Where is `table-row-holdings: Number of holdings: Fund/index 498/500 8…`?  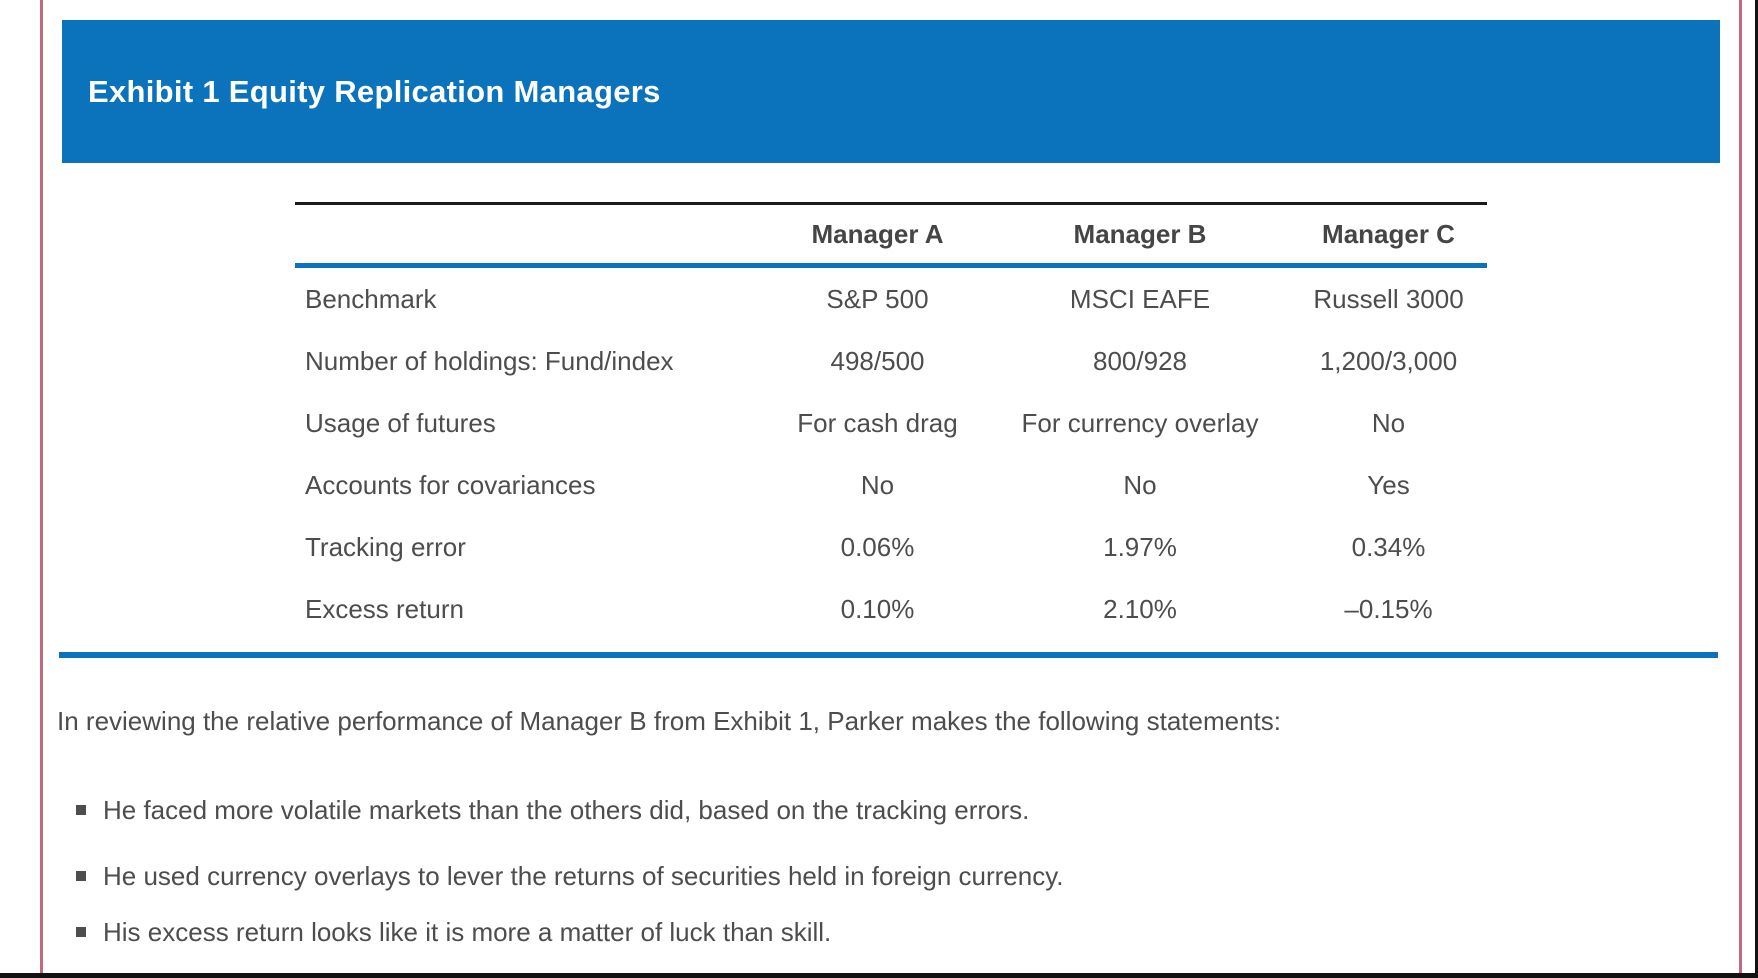 table-row-holdings: Number of holdings: Fund/index 498/500 8… is located at coordinates (891, 361).